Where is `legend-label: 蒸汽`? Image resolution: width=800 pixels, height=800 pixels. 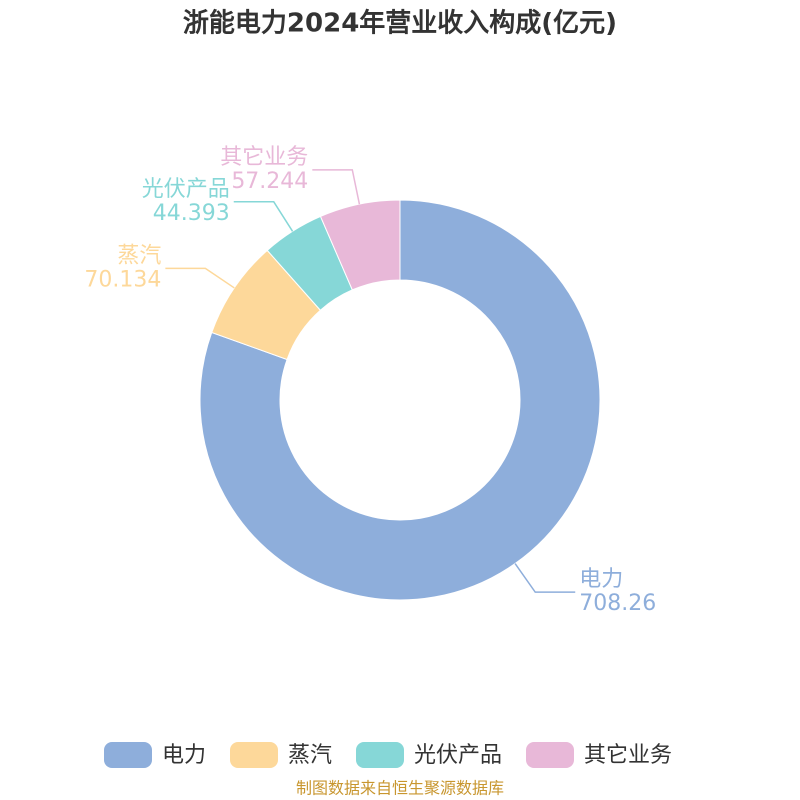
legend-label: 蒸汽 is located at coordinates (310, 755).